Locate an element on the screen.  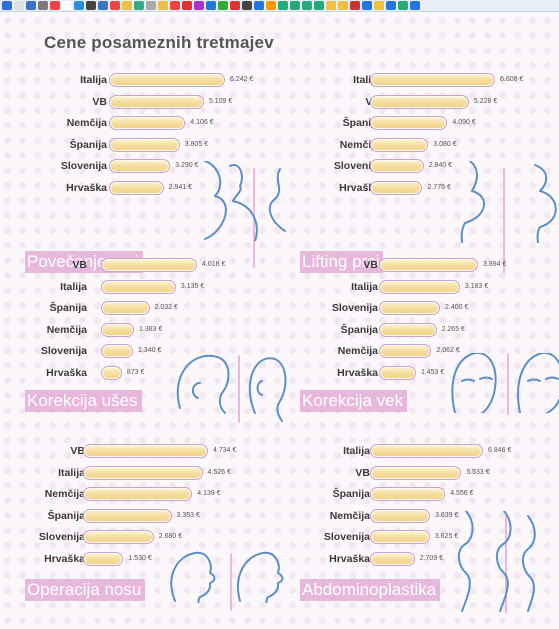
value-label: 4.090 € is located at coordinates (464, 122).